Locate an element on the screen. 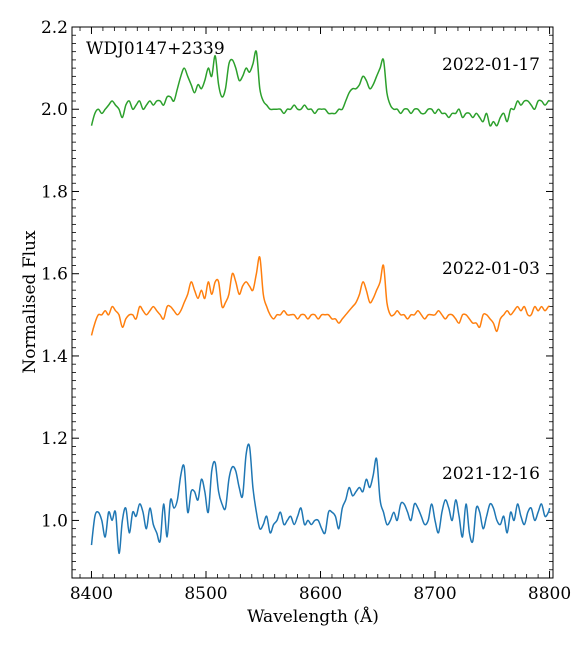 This screenshot has width=576, height=648. y-tick-label: 1.8 is located at coordinates (54, 192).